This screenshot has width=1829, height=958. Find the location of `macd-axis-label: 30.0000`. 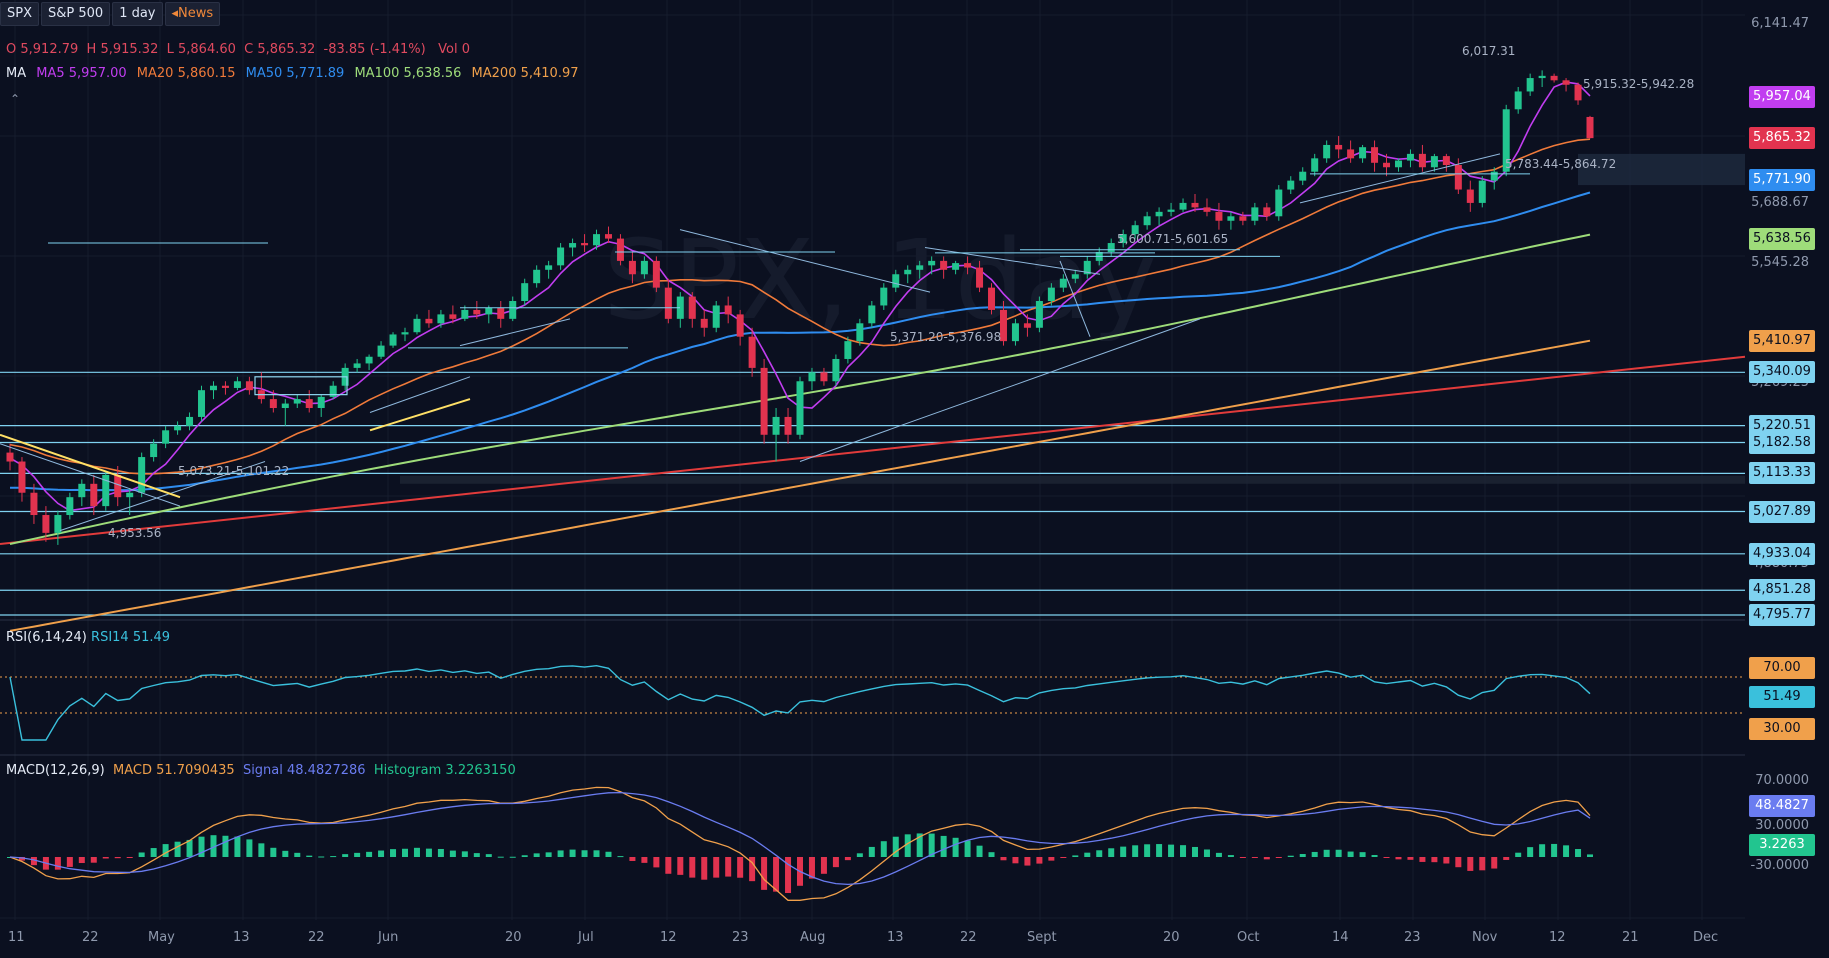

macd-axis-label: 30.0000 is located at coordinates (1782, 825).